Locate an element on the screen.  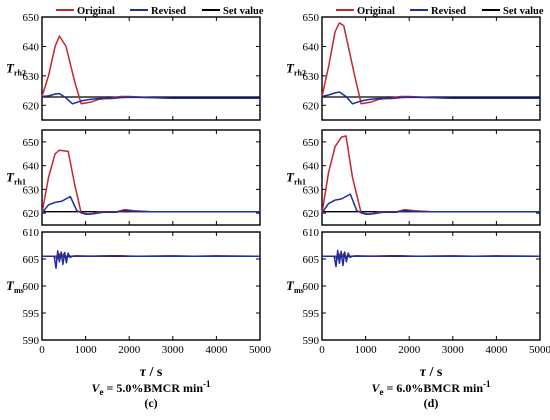
caption-rest: = 5.0%BMCR min is located at coordinates (154, 388).